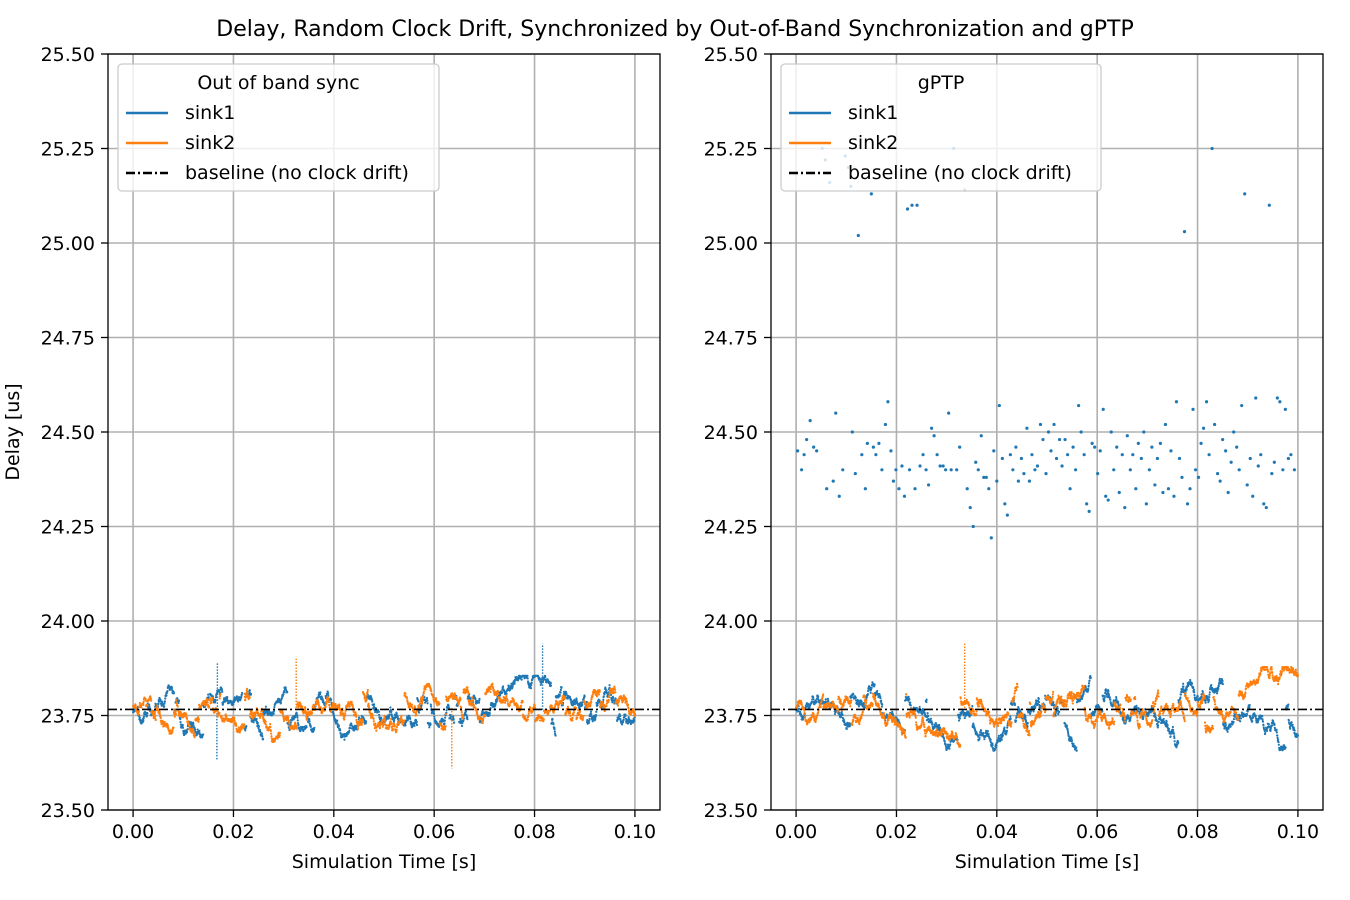 This screenshot has width=1350, height=900. I want to click on x-tick-label: 0.10, so click(635, 832).